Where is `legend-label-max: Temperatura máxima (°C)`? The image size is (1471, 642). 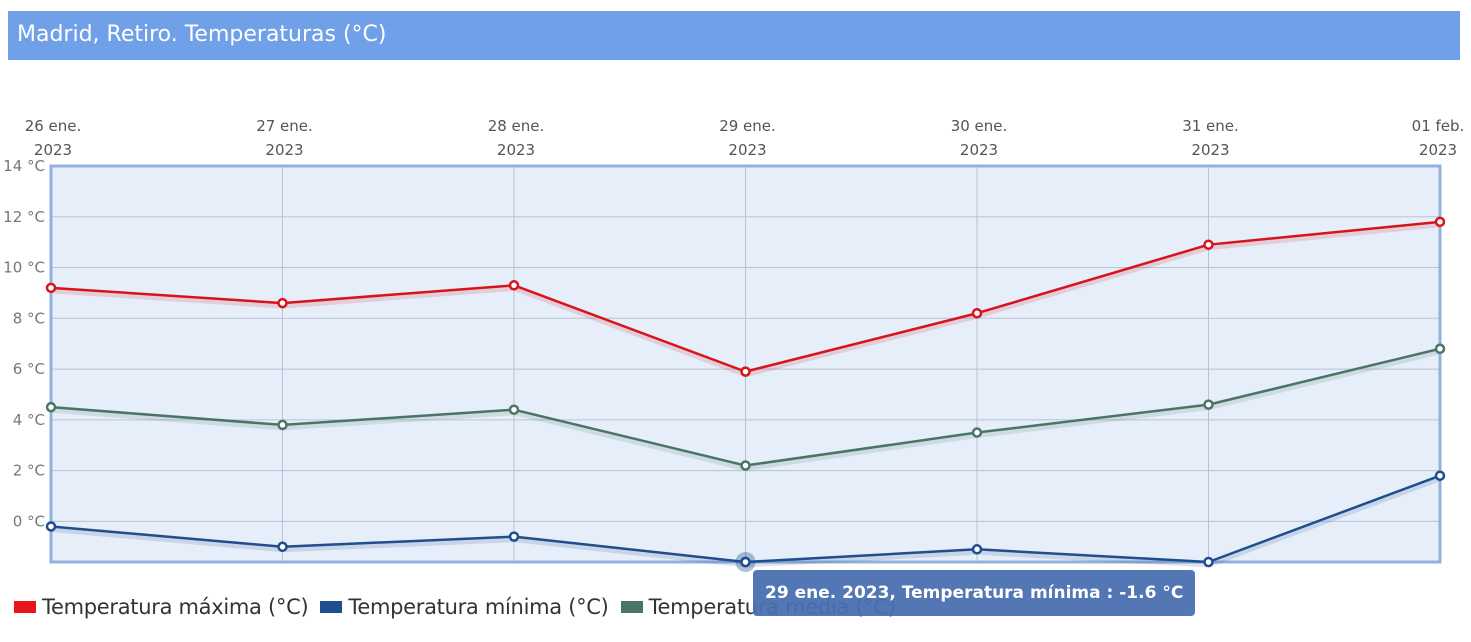 legend-label-max: Temperatura máxima (°C) is located at coordinates (175, 607).